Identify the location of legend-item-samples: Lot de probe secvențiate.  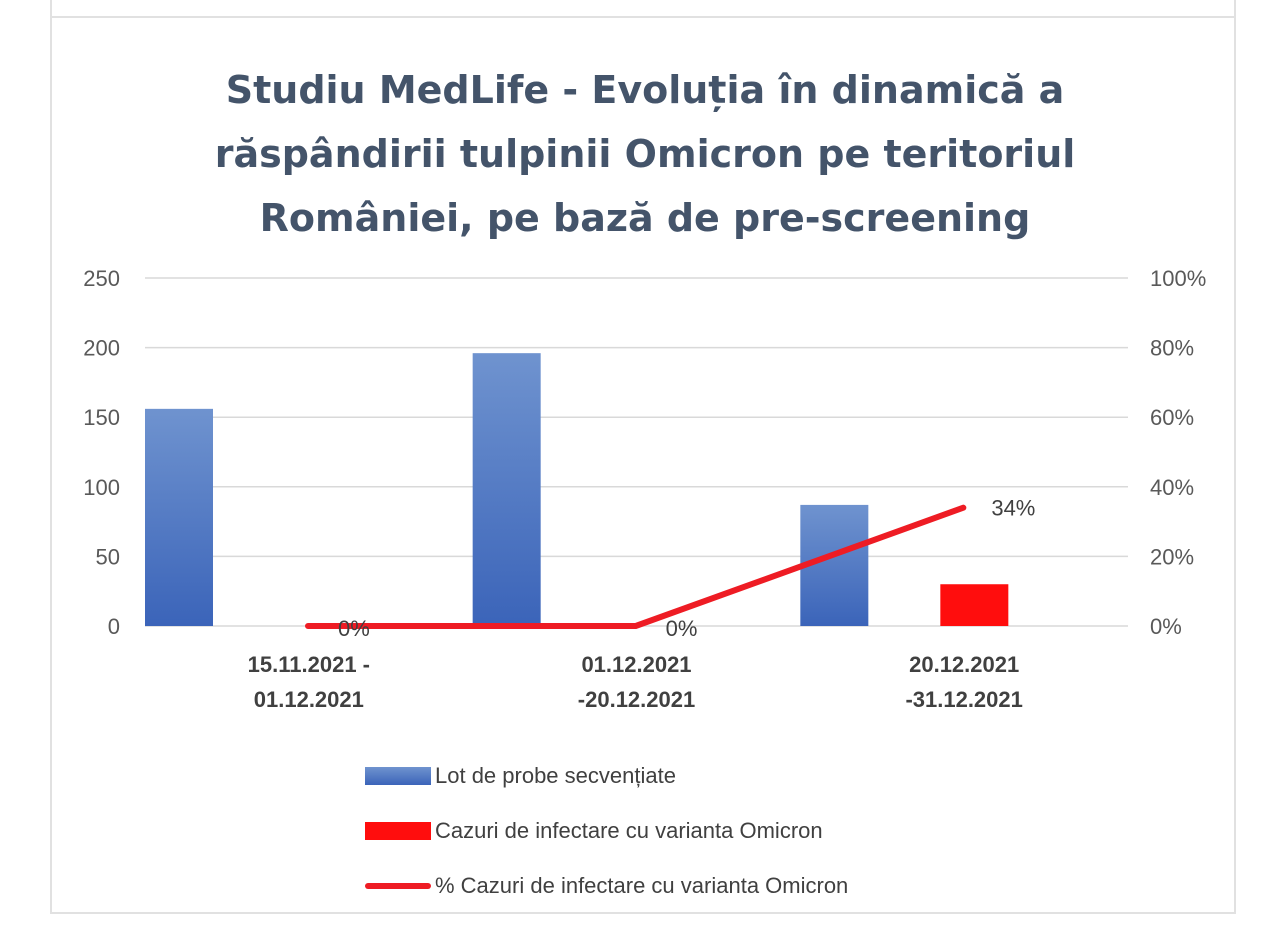
(606, 775).